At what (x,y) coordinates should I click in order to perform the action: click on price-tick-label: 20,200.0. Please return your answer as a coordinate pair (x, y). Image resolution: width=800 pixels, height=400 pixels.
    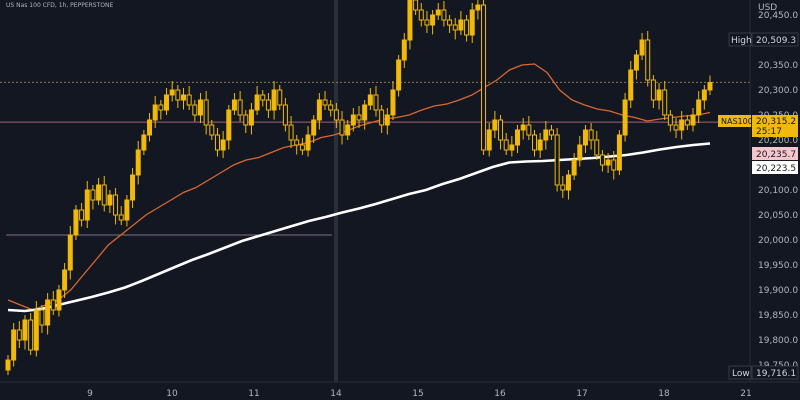
    Looking at the image, I should click on (778, 141).